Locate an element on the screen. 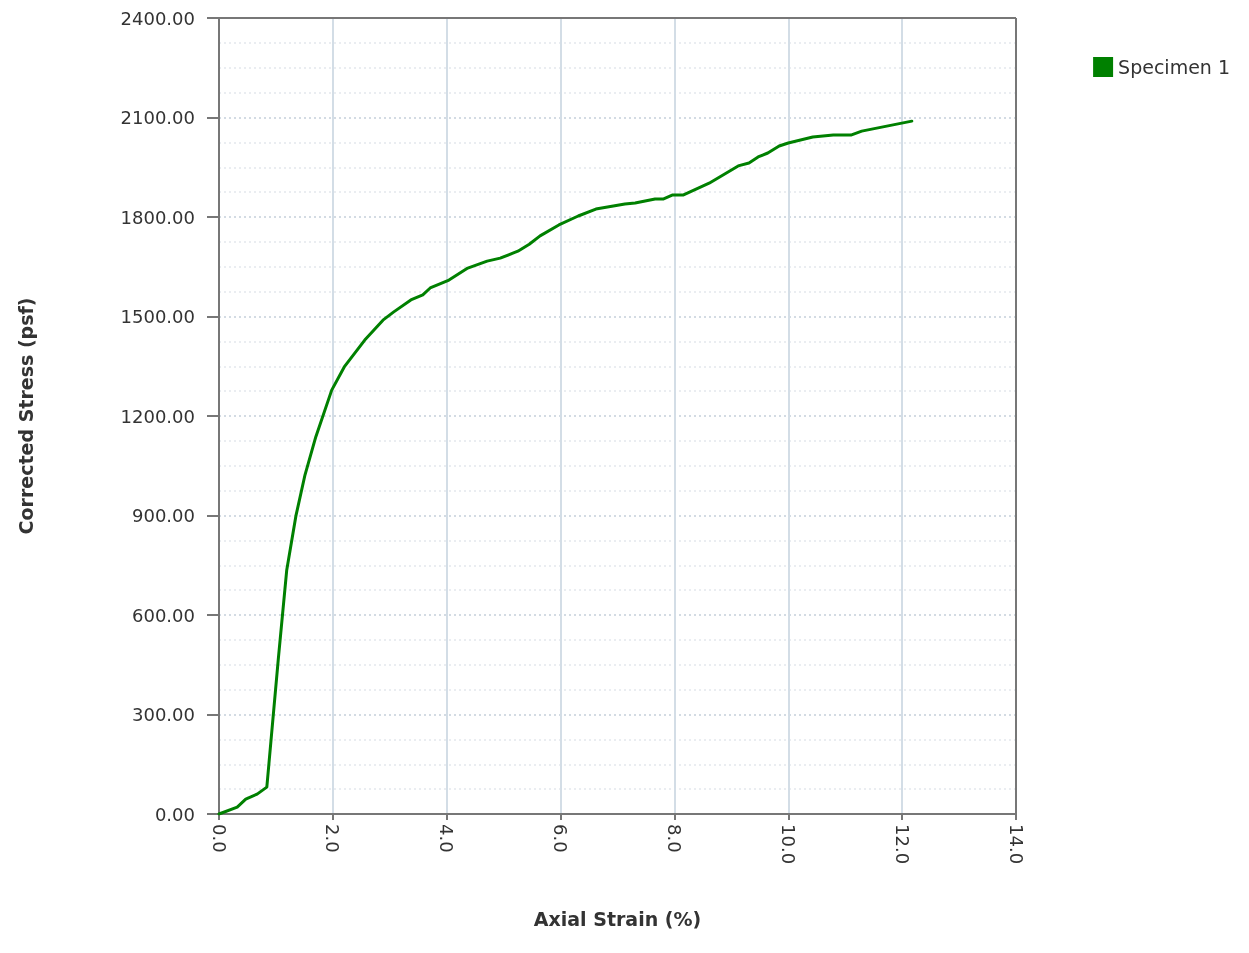 This screenshot has height=953, width=1249. y-tick-label: 1500.00 is located at coordinates (157, 316).